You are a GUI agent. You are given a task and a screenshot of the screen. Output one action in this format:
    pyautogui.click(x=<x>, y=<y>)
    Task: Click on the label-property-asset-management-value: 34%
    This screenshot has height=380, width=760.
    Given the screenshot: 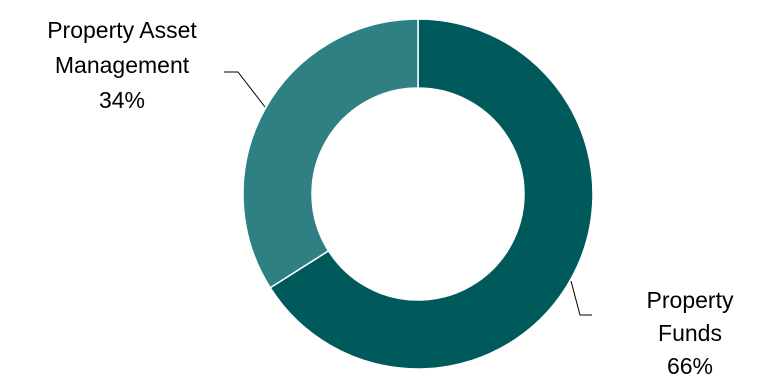 What is the action you would take?
    pyautogui.click(x=122, y=100)
    